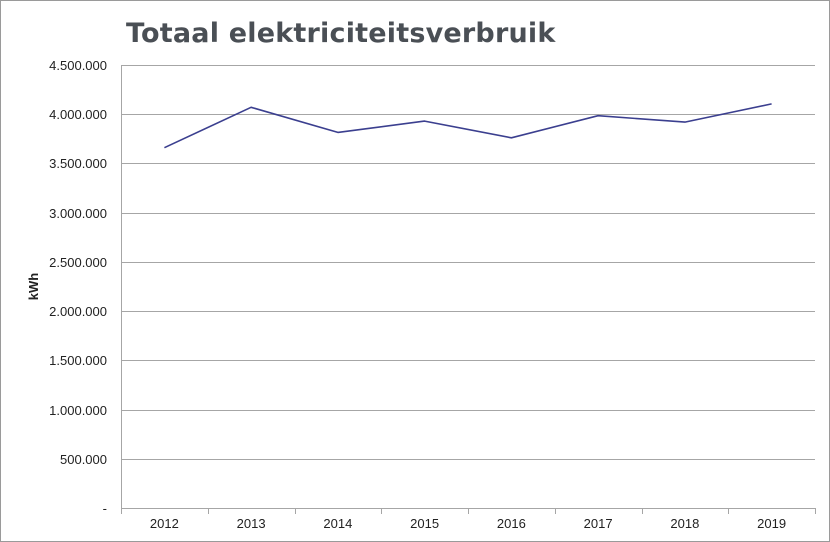 Image resolution: width=830 pixels, height=542 pixels. Describe the element at coordinates (164, 523) in the screenshot. I see `x-tick-label: 2012` at that location.